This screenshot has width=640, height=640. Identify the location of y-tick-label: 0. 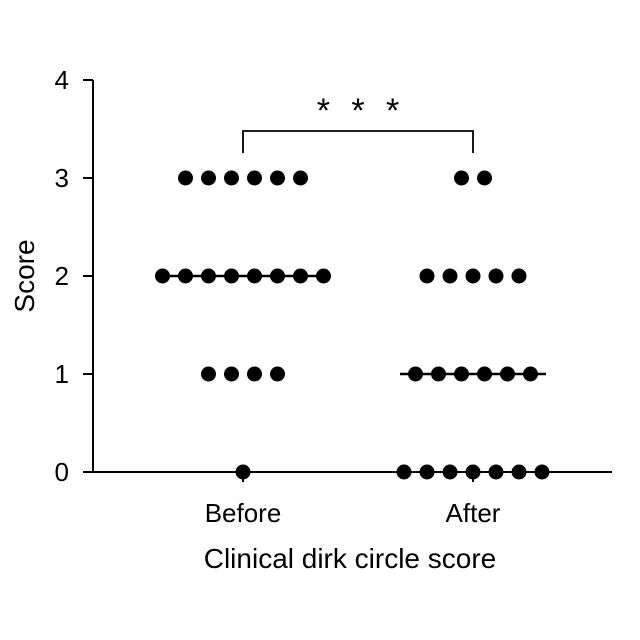
(62, 472).